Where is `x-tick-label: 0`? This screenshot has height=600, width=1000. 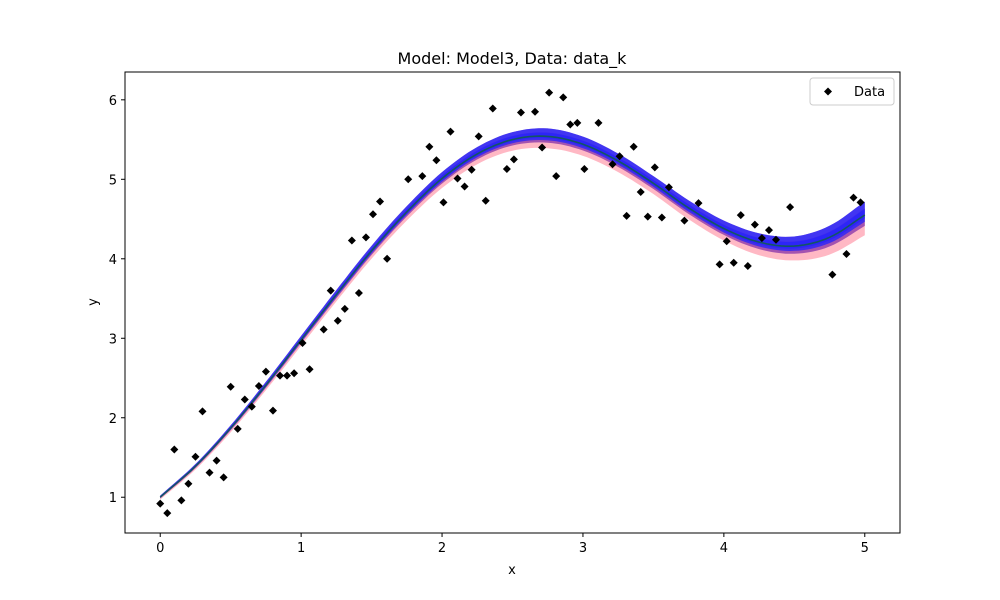
x-tick-label: 0 is located at coordinates (160, 548).